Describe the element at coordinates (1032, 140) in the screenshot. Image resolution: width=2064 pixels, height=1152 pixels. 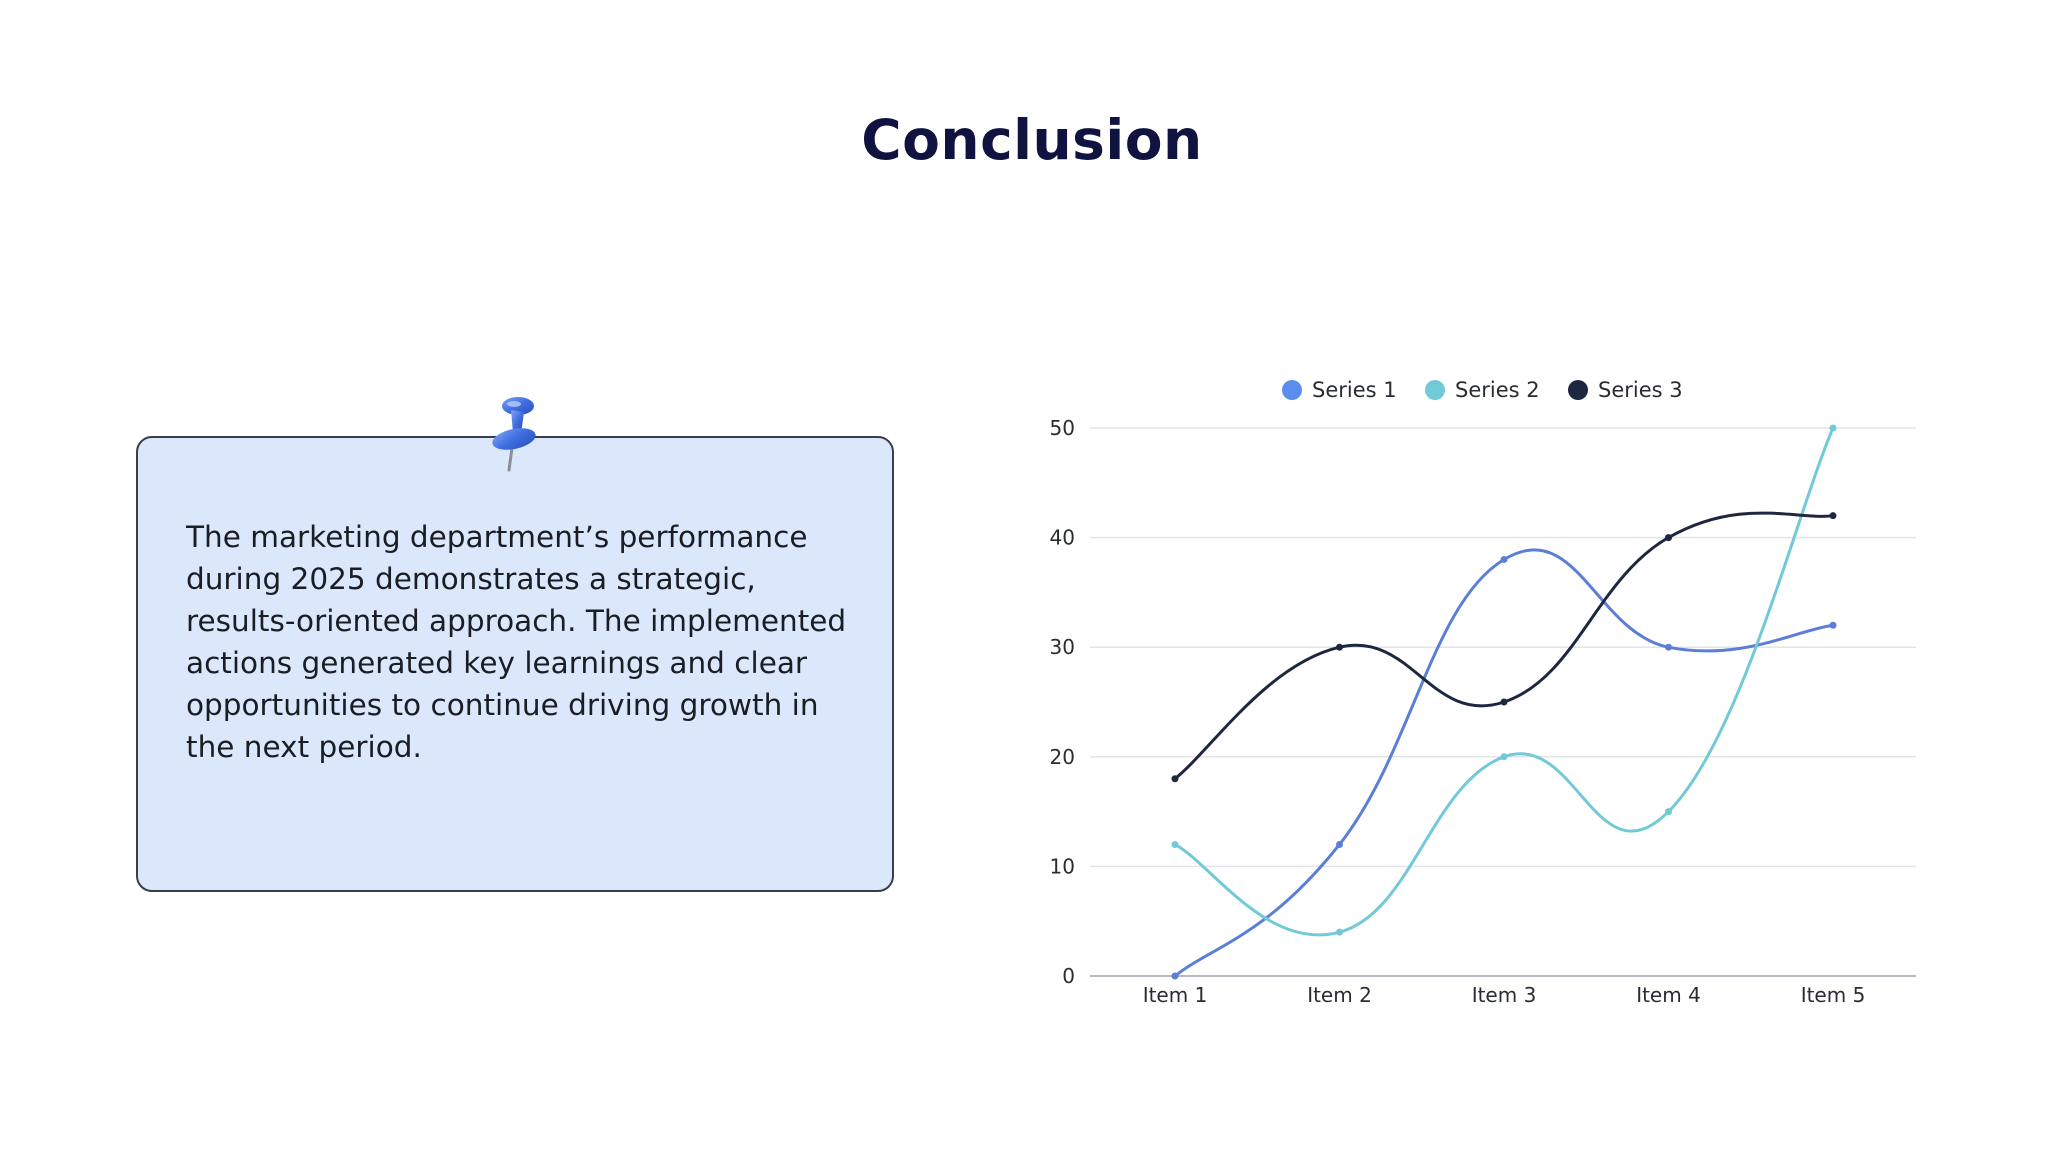
I see `slide-title: Conclusion` at that location.